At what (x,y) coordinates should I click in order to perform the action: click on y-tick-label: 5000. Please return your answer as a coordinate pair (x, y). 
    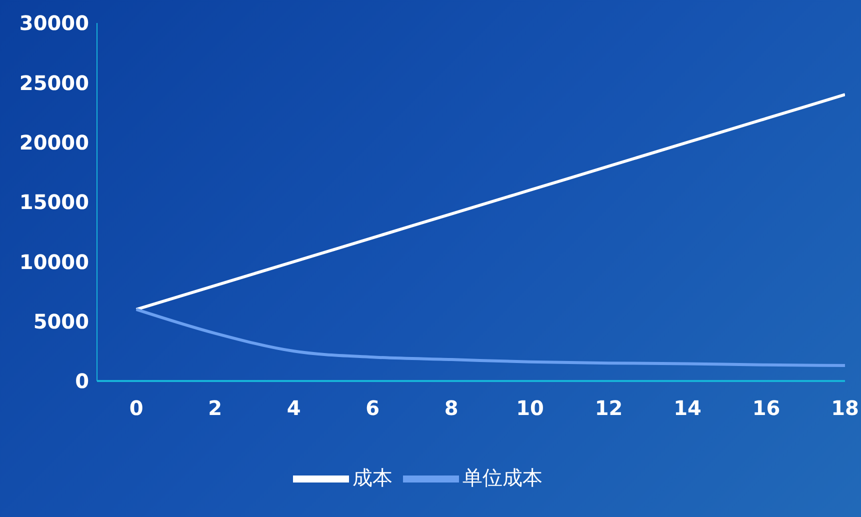
    Looking at the image, I should click on (61, 321).